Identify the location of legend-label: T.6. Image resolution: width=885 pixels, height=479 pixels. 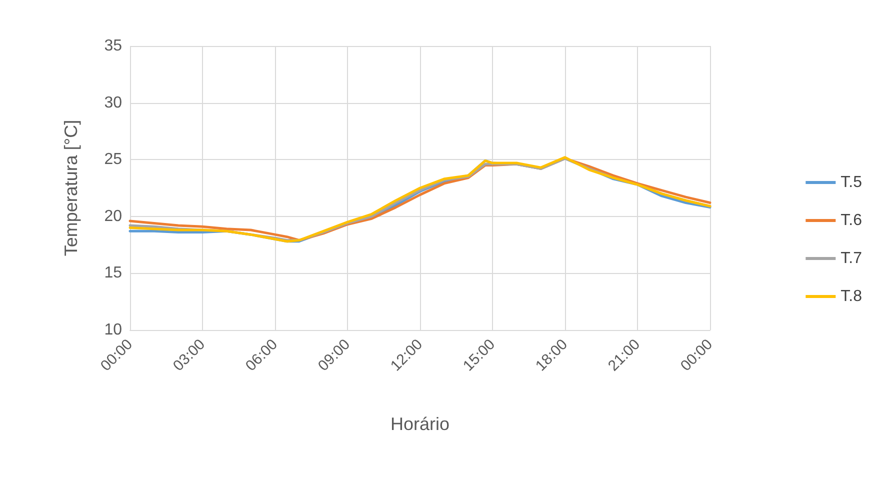
(851, 220).